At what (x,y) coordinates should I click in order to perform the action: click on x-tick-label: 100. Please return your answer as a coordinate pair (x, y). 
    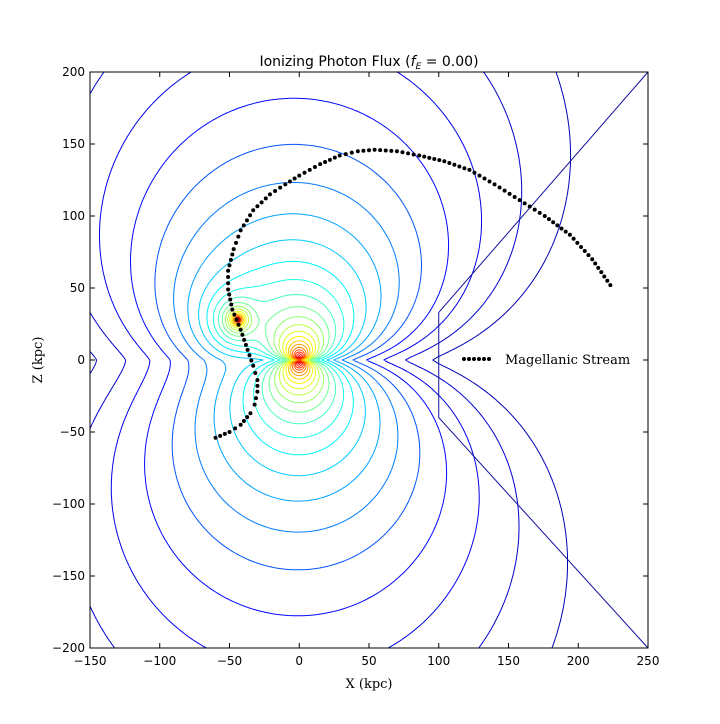
    Looking at the image, I should click on (438, 661).